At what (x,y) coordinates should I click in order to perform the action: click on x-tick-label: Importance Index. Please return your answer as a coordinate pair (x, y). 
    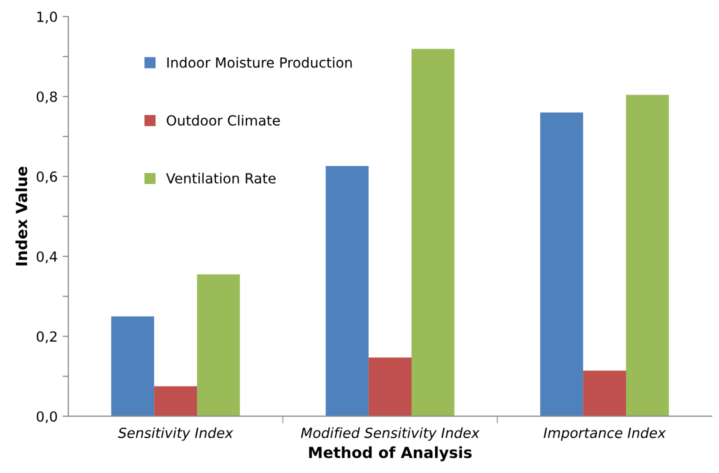
    Looking at the image, I should click on (605, 434).